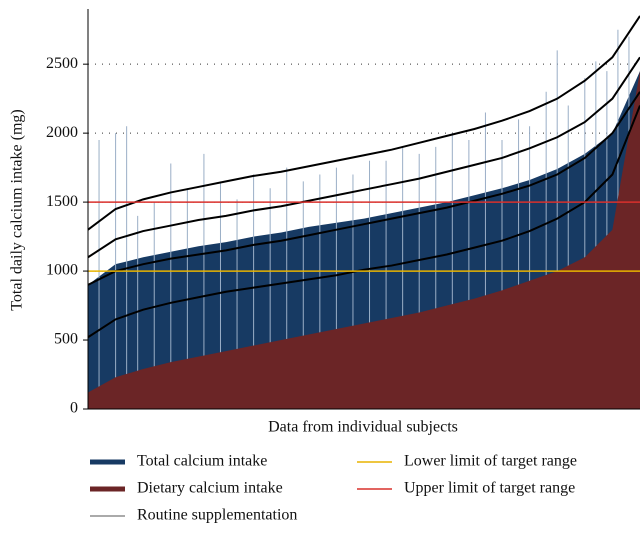  Describe the element at coordinates (202, 461) in the screenshot. I see `legend-label: Total calcium intake` at that location.